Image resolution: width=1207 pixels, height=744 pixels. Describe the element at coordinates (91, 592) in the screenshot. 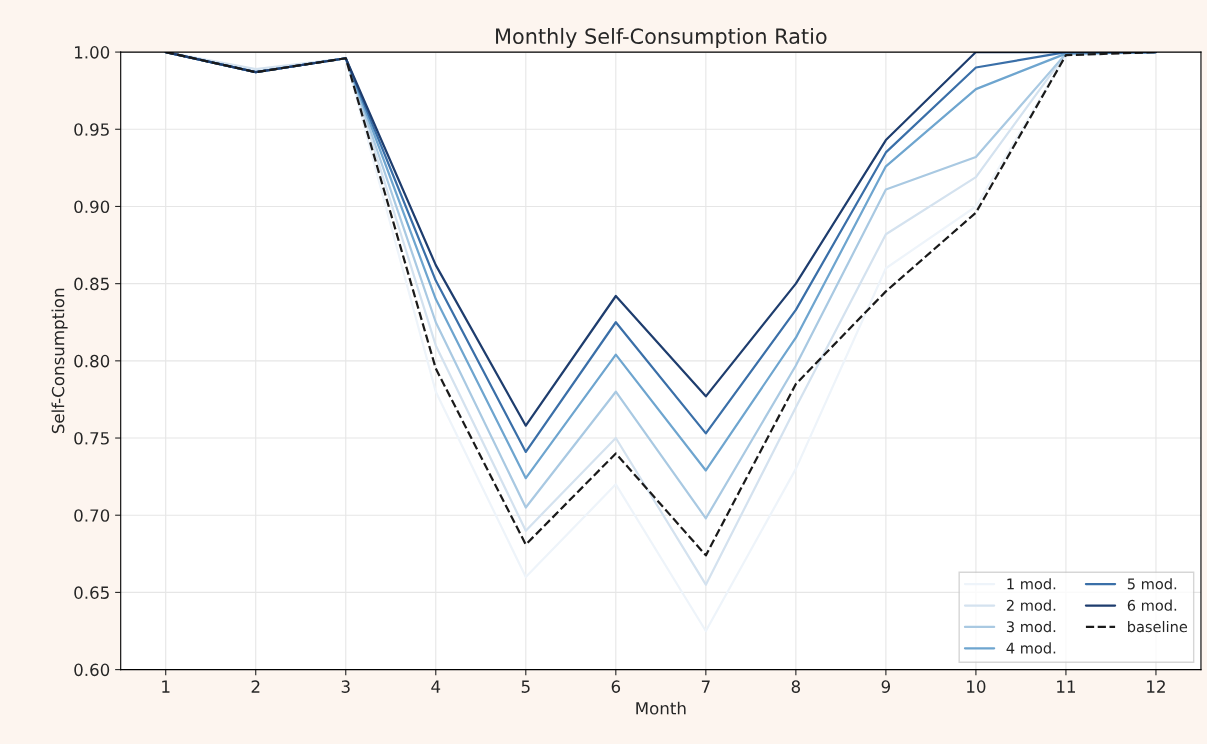

I see `y-tick-label: 0.65` at that location.